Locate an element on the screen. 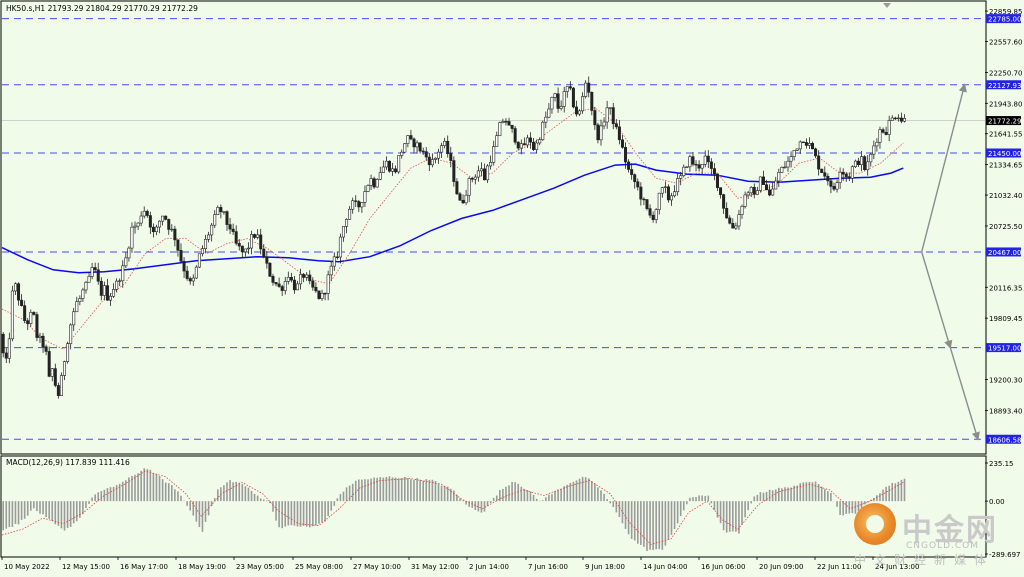 The height and width of the screenshot is (577, 1024). y-tick-label: 20725.50 is located at coordinates (1005, 227).